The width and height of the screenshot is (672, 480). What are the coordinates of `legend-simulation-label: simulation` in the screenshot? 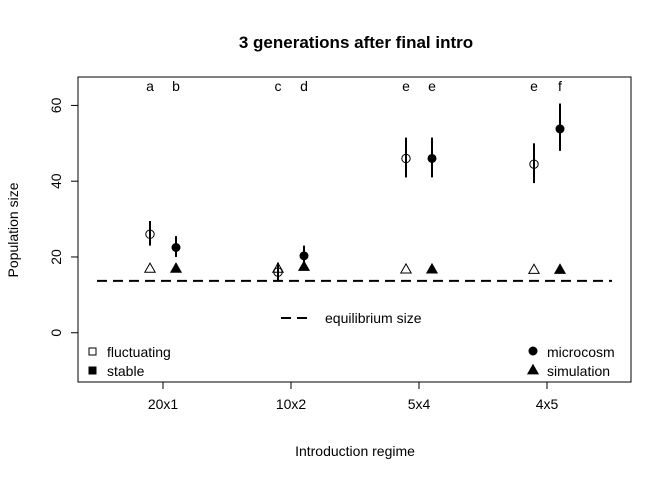 It's located at (578, 371).